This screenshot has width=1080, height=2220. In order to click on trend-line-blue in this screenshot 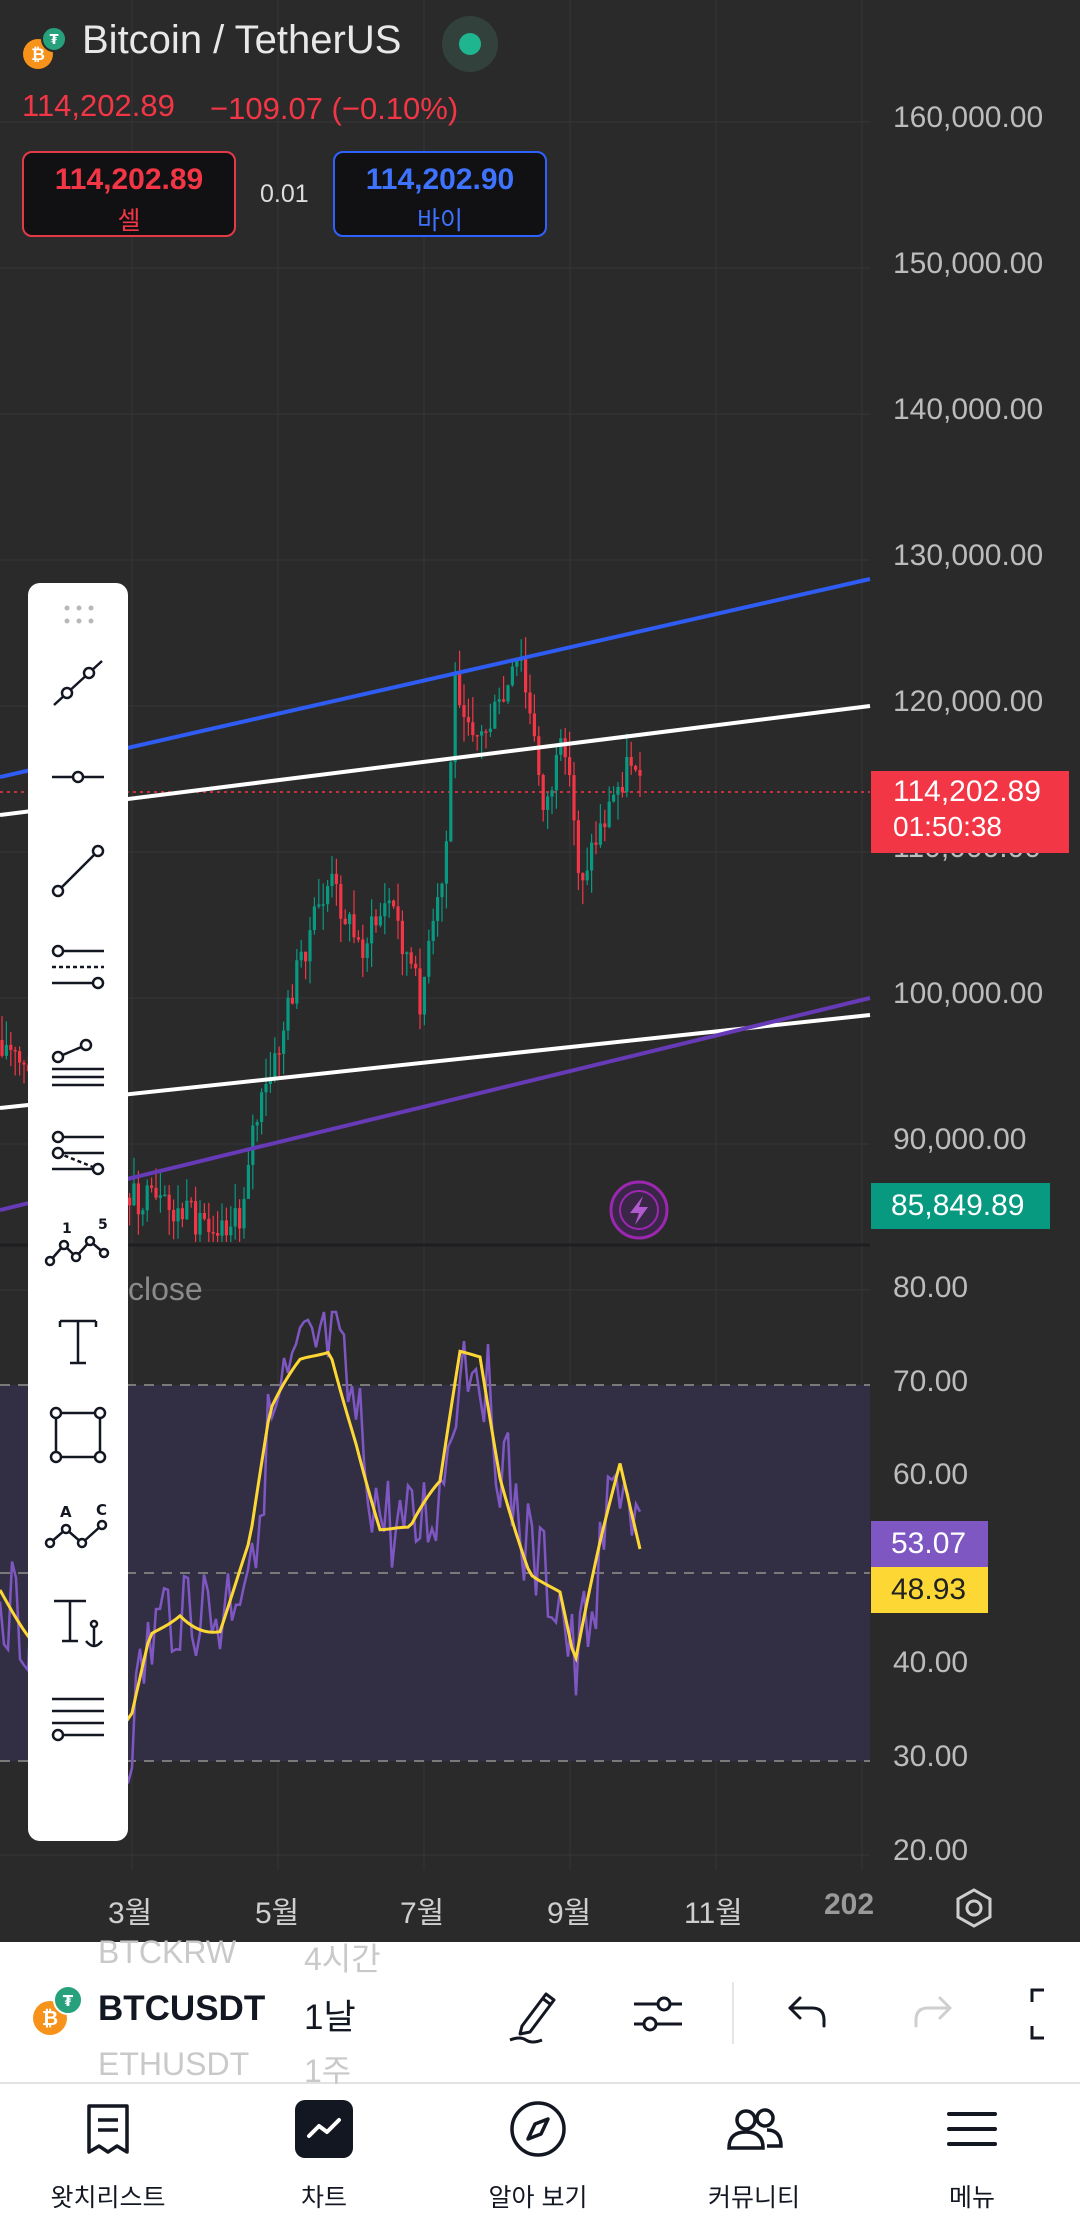, I will do `click(435, 678)`.